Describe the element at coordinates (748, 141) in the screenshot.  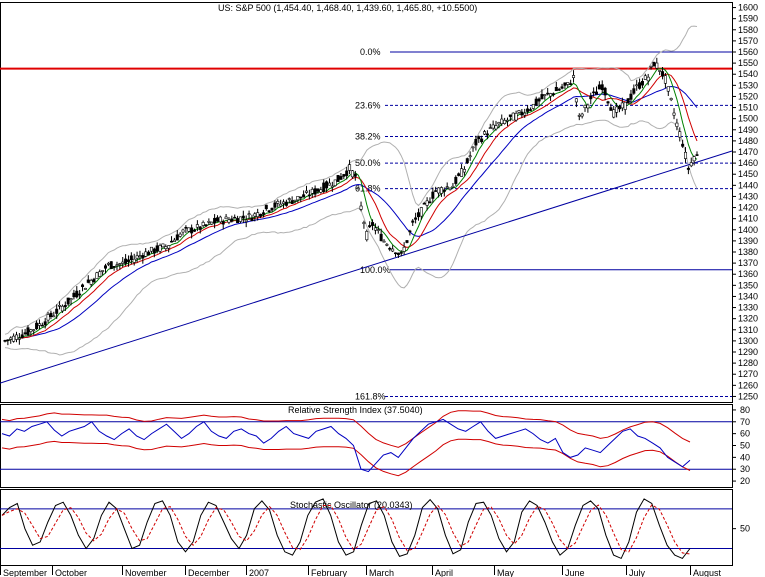
I see `price-y-tick-label: 1480` at that location.